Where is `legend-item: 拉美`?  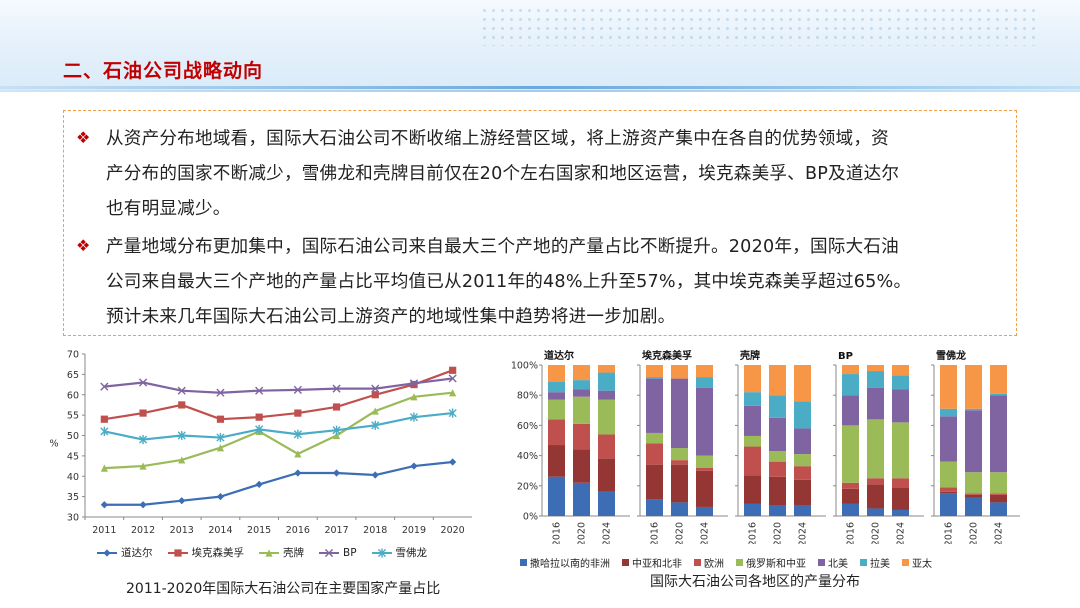
legend-item: 拉美 is located at coordinates (875, 562).